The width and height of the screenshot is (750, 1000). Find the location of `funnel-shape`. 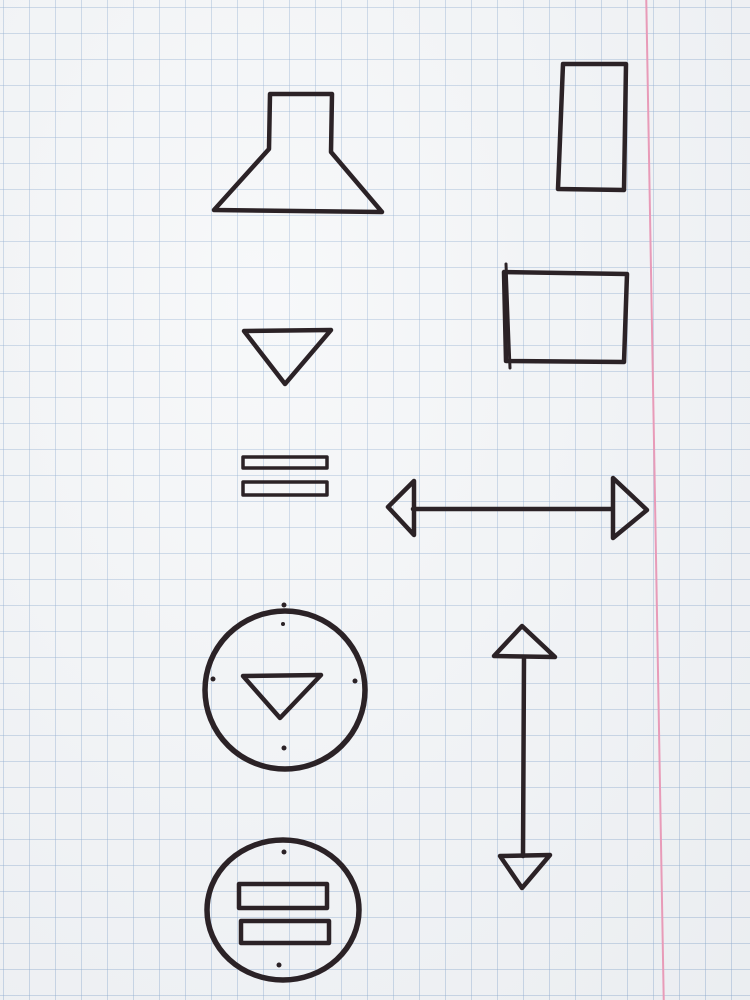

funnel-shape is located at coordinates (298, 153).